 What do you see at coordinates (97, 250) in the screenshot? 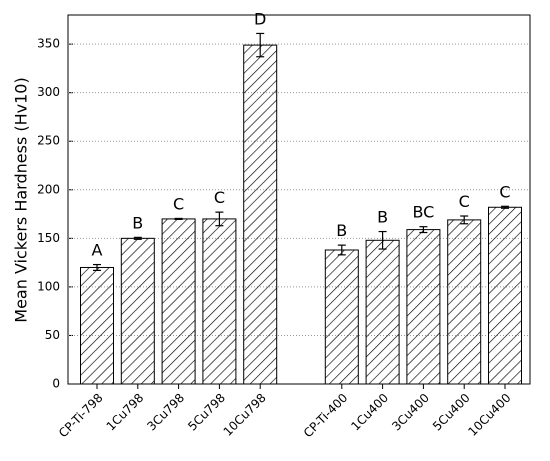
I see `group-letter: A` at bounding box center [97, 250].